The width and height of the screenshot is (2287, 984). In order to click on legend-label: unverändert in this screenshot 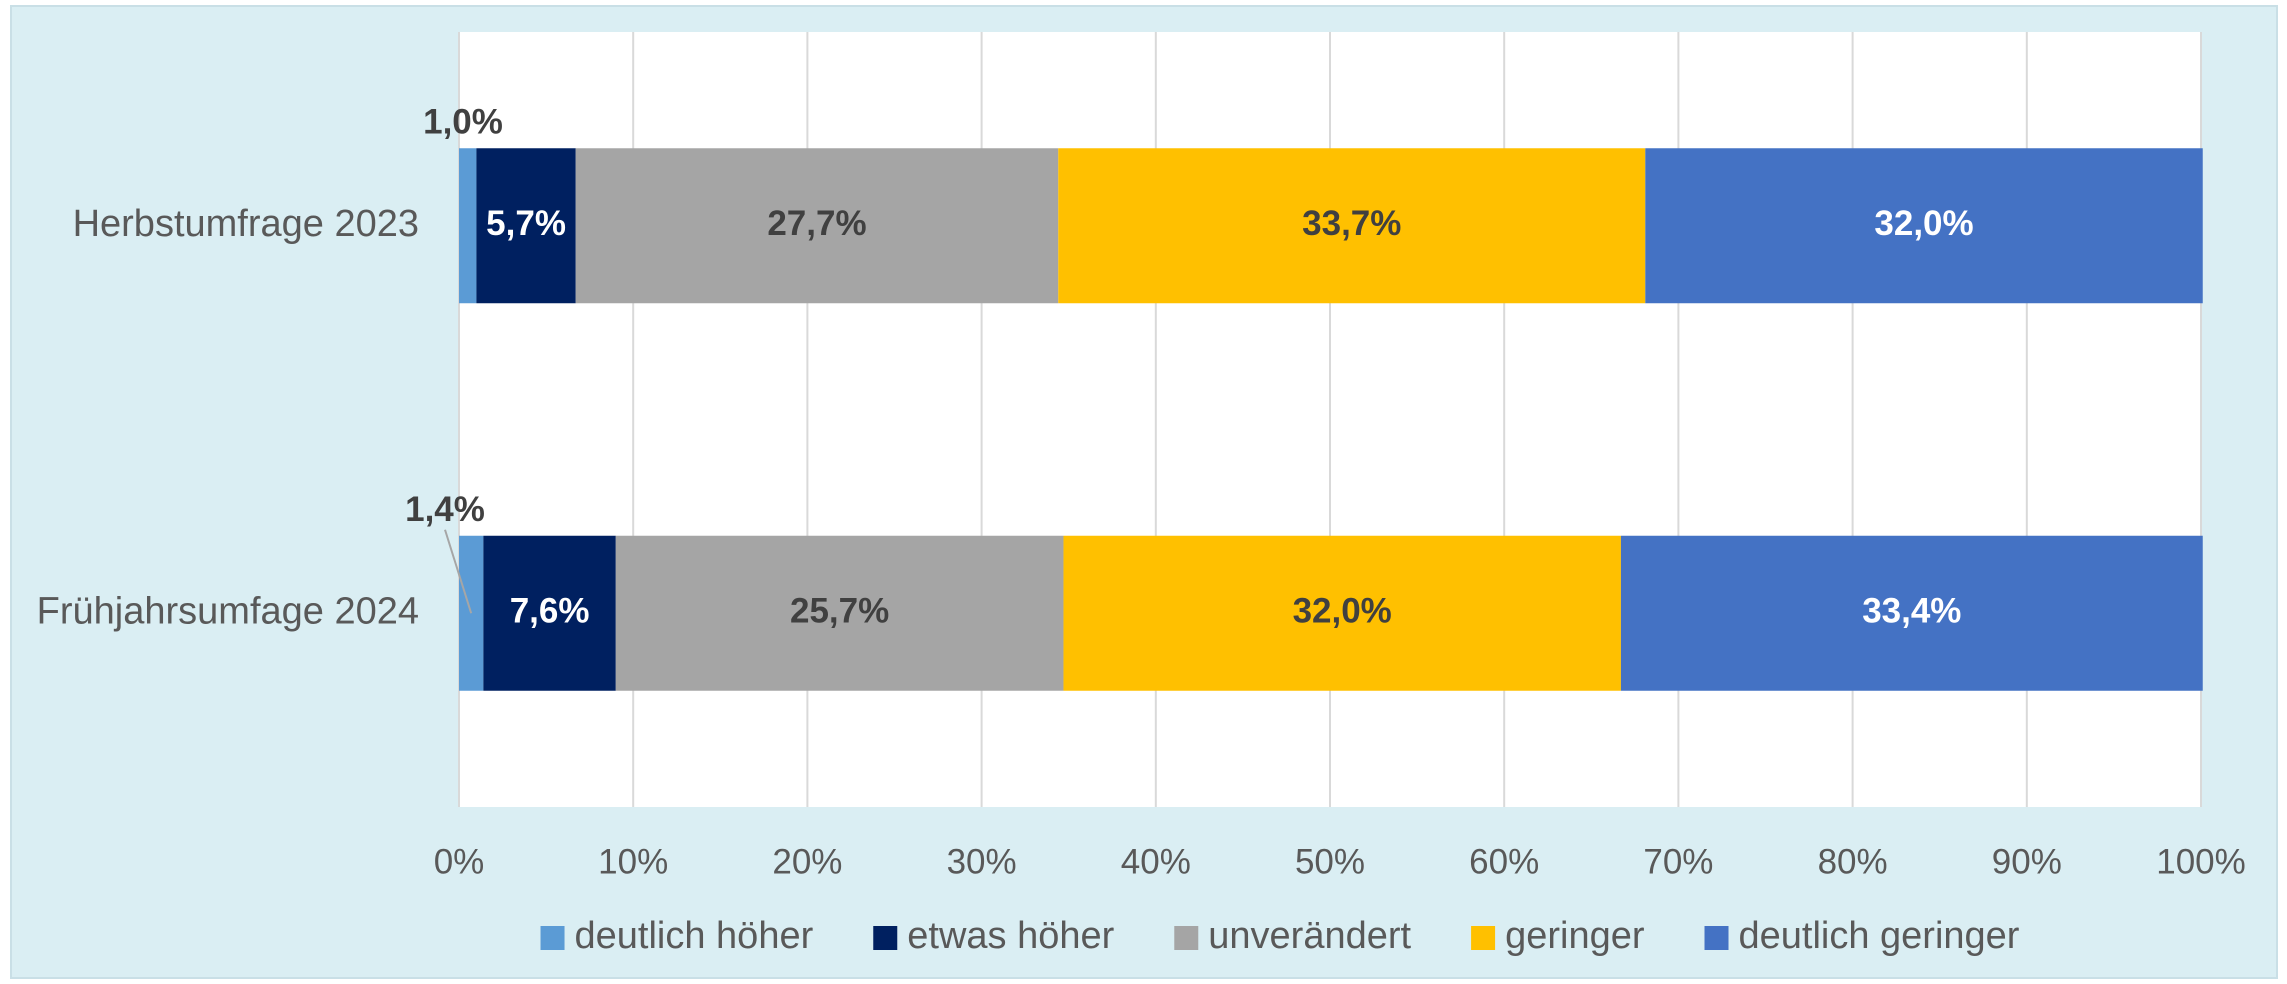, I will do `click(1309, 936)`.